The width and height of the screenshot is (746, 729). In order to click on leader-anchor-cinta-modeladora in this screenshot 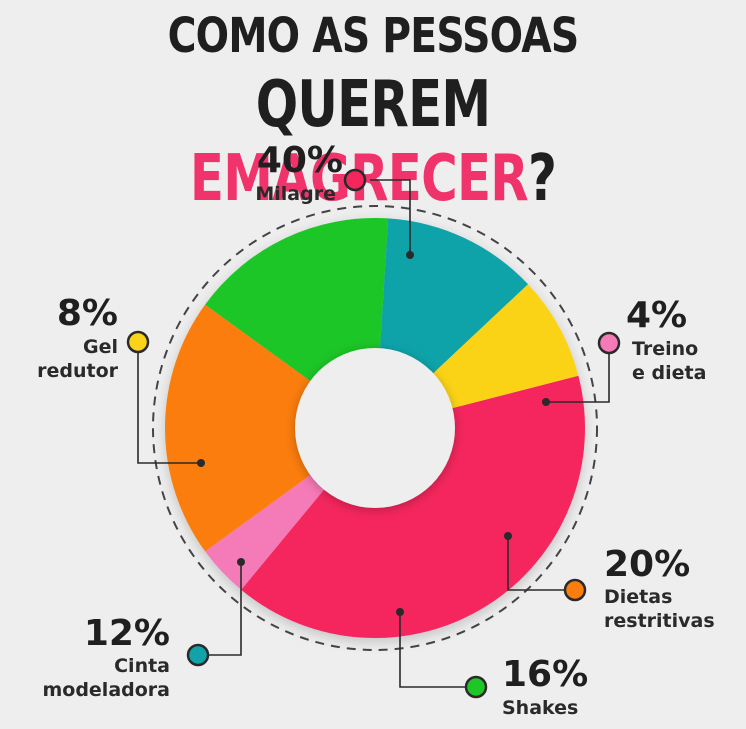, I will do `click(241, 562)`.